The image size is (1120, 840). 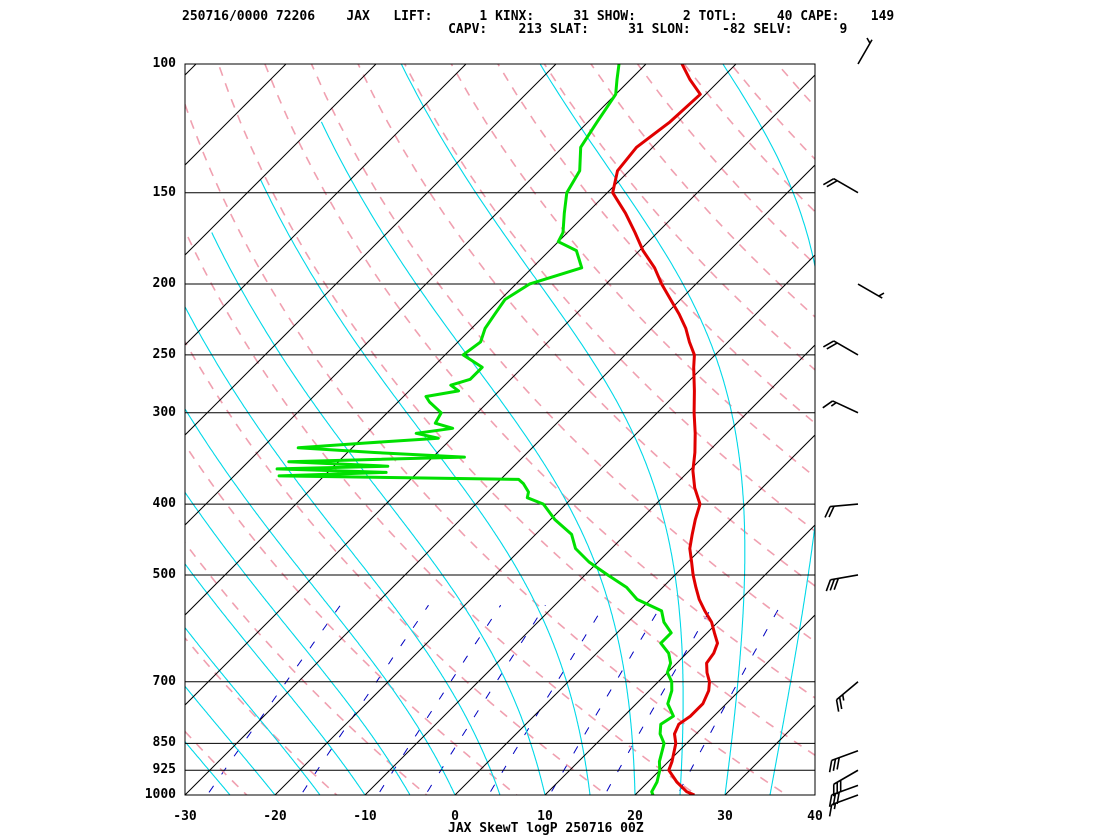 I want to click on x-tick-label: 10, so click(x=545, y=816).